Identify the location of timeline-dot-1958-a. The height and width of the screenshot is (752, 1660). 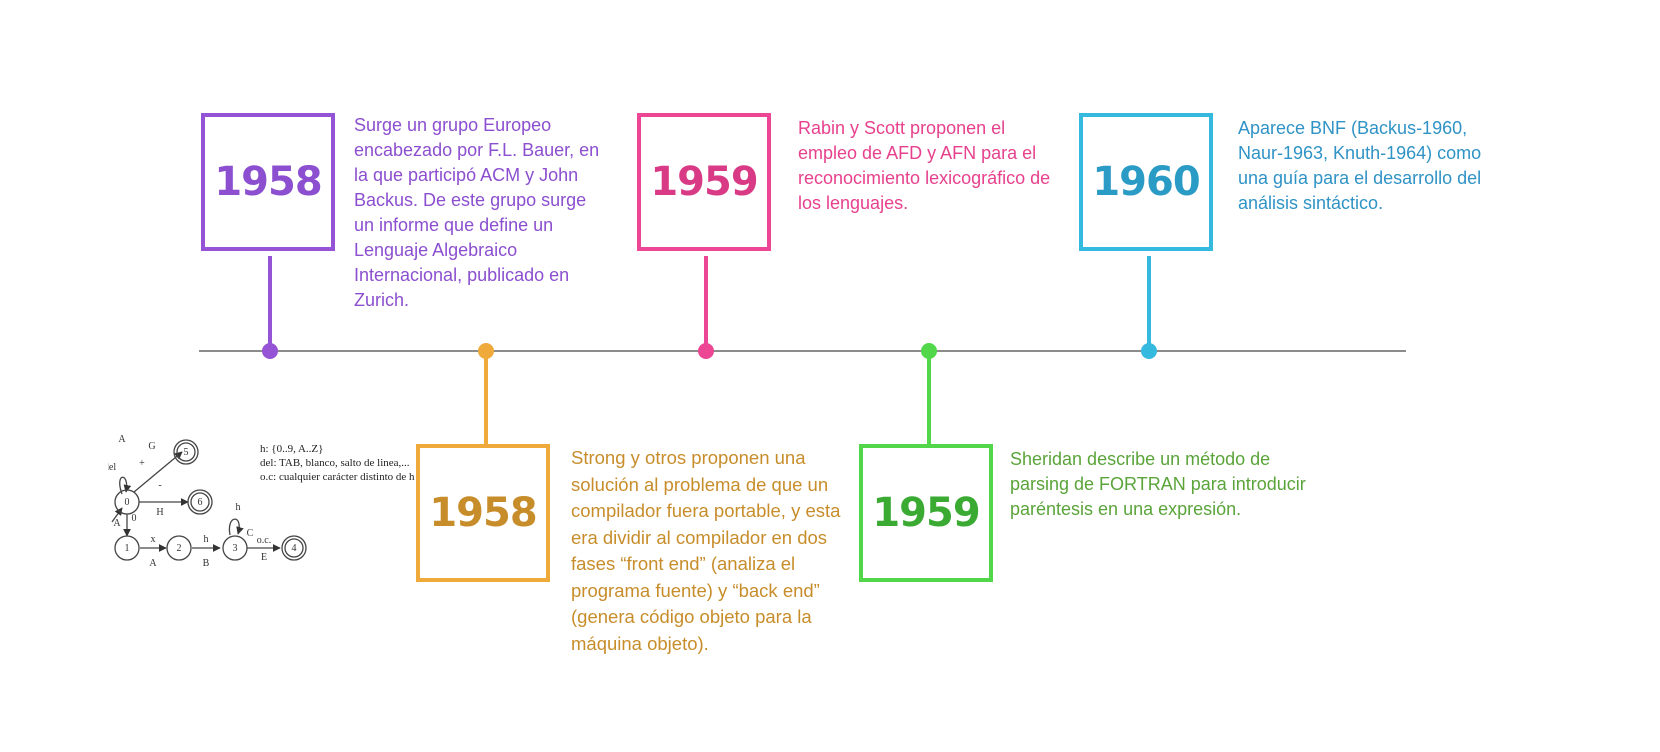
(270, 351).